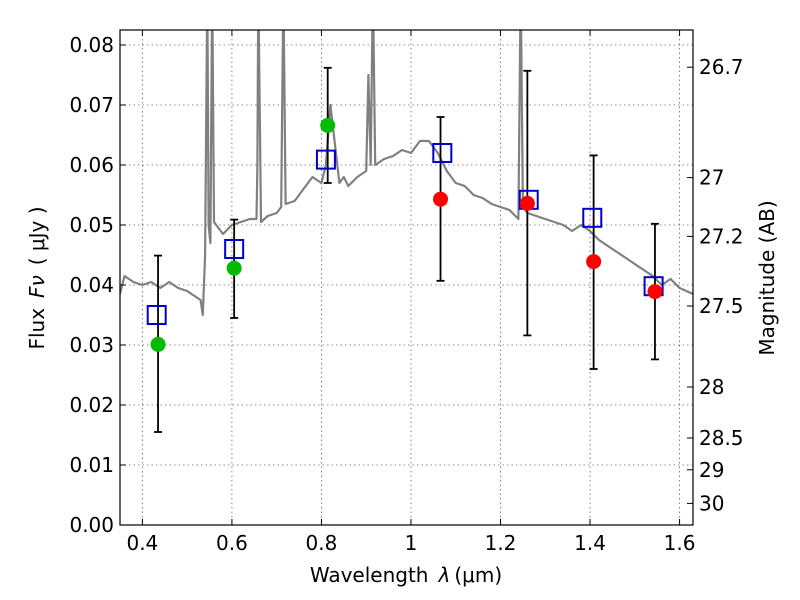 The image size is (800, 600). What do you see at coordinates (711, 470) in the screenshot?
I see `y2-tick-label: 29` at bounding box center [711, 470].